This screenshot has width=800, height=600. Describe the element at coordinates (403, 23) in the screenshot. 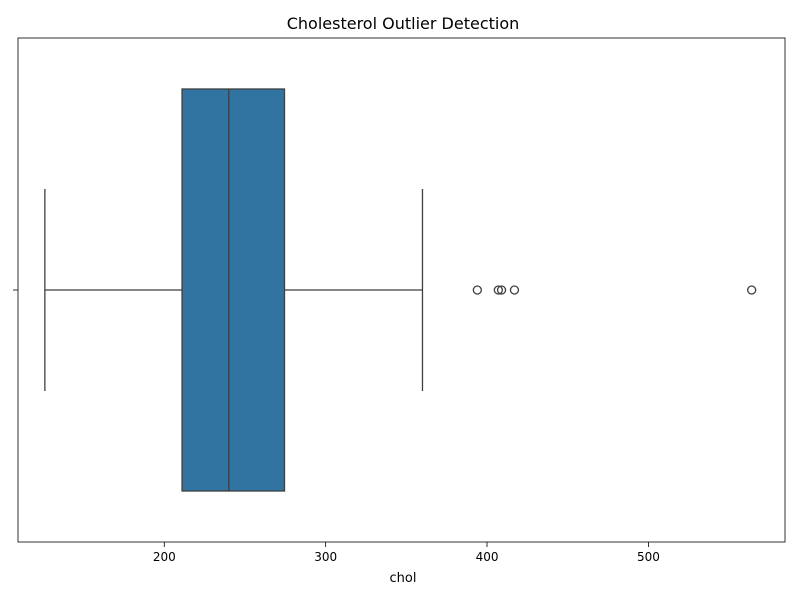

I see `chart-title: Cholesterol Outlier Detection` at that location.